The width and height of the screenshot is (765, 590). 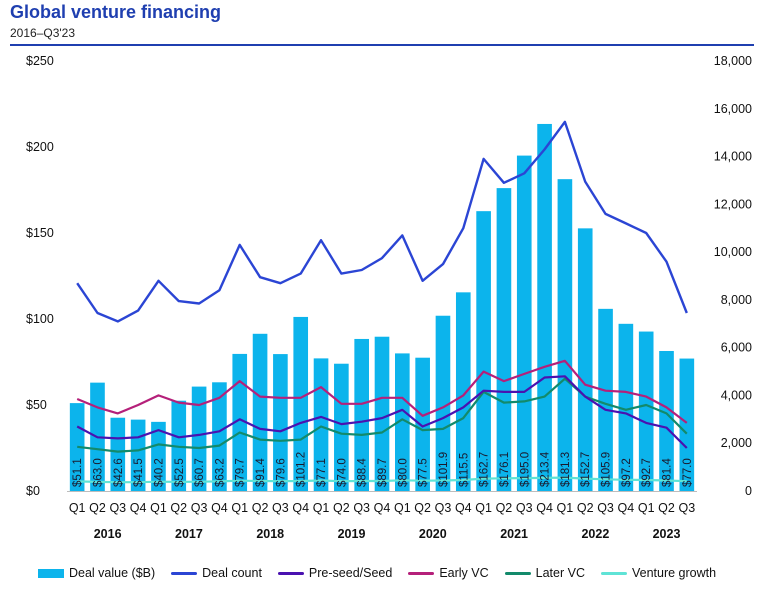 I want to click on legend-label-early-vc: Early VC, so click(x=464, y=573).